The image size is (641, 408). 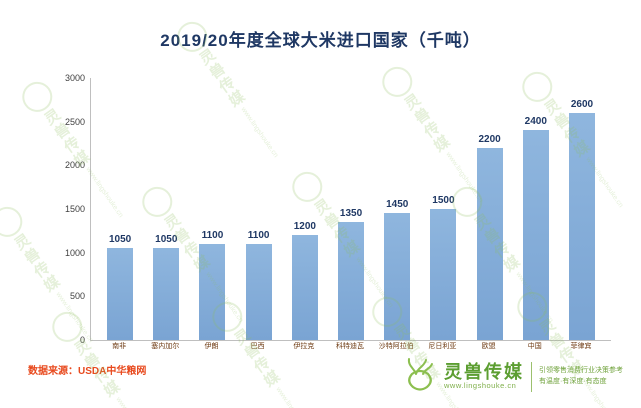 What do you see at coordinates (582, 104) in the screenshot?
I see `bar-value-label: 2600` at bounding box center [582, 104].